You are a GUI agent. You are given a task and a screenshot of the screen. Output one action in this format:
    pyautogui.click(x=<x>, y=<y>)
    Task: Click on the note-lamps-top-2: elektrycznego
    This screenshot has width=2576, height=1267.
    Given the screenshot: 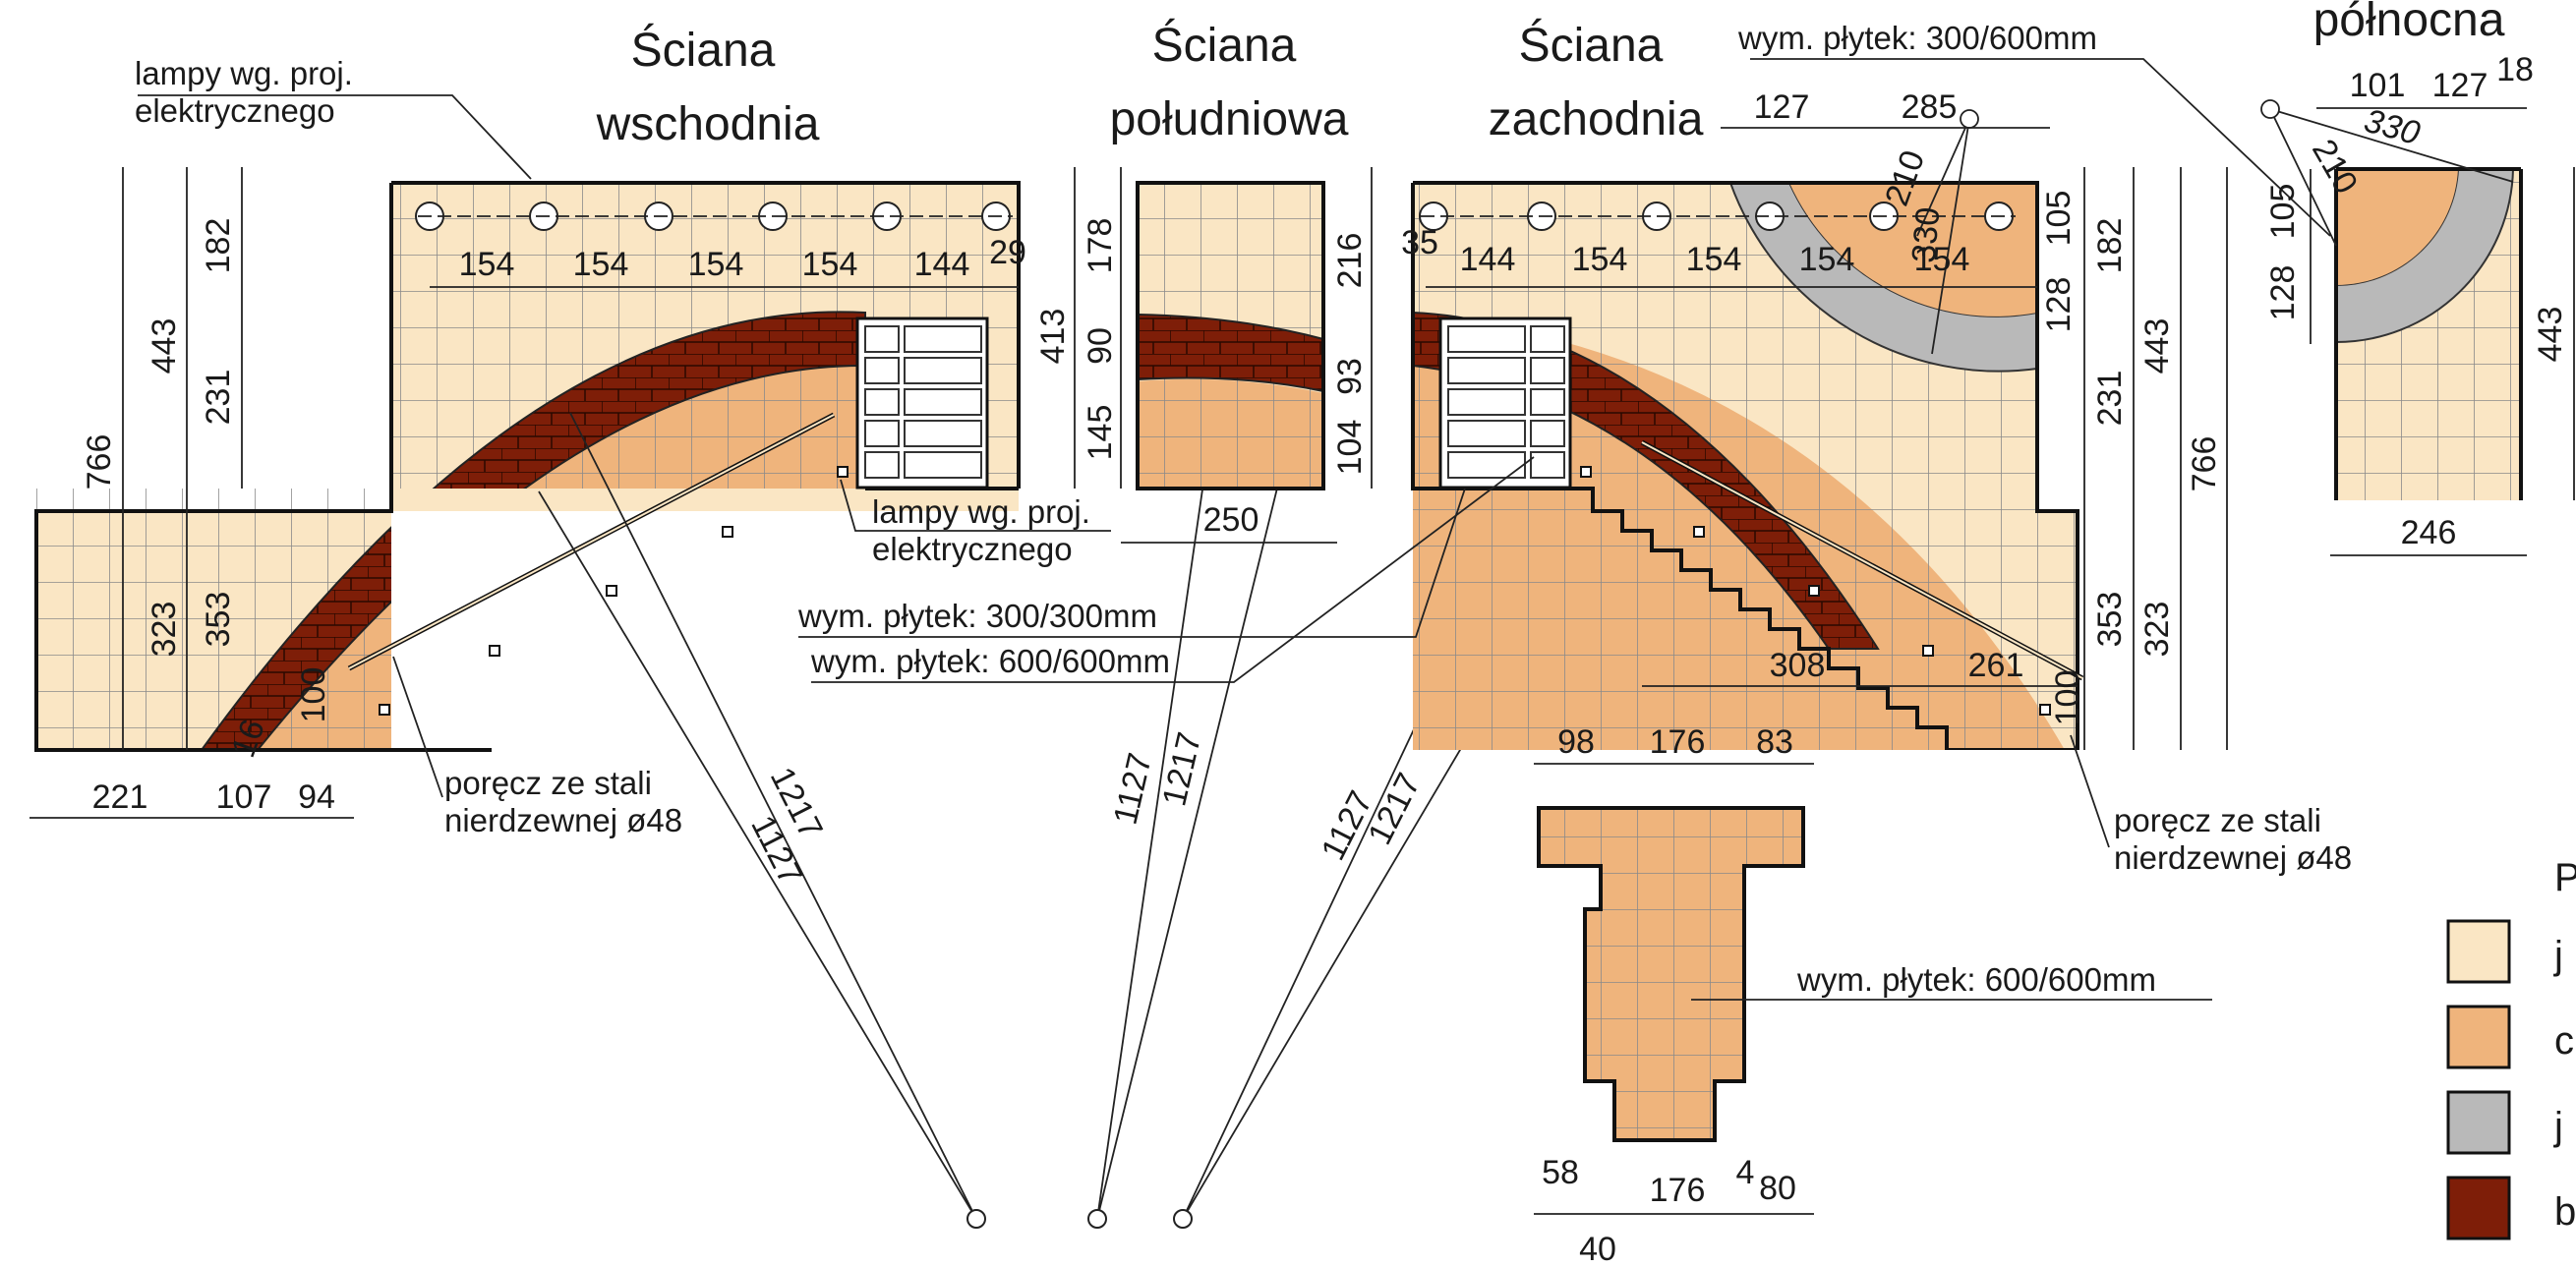 What is the action you would take?
    pyautogui.click(x=235, y=110)
    